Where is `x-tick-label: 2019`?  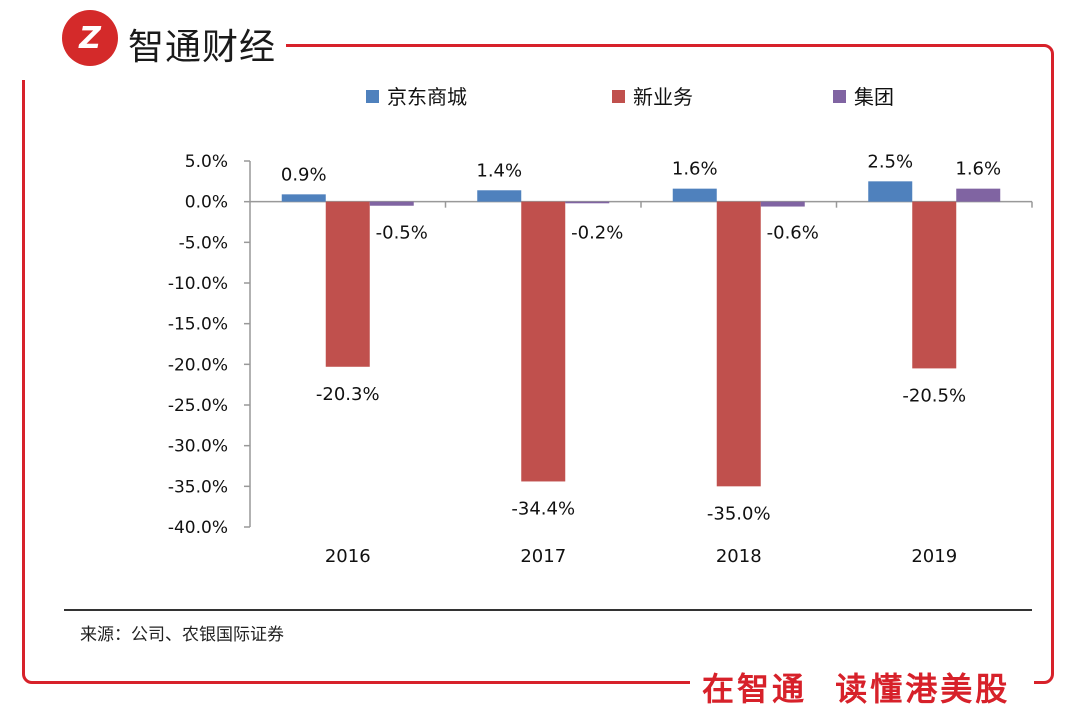
x-tick-label: 2019 is located at coordinates (934, 556).